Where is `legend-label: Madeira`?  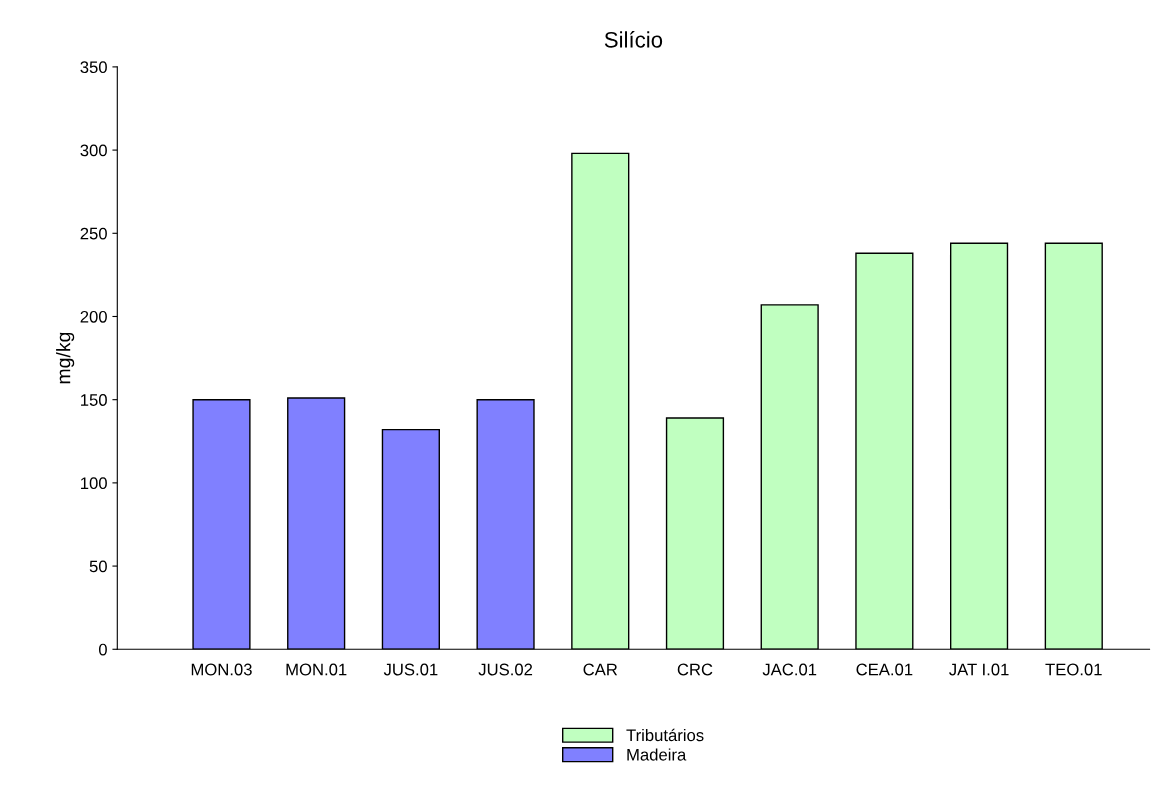 legend-label: Madeira is located at coordinates (657, 754).